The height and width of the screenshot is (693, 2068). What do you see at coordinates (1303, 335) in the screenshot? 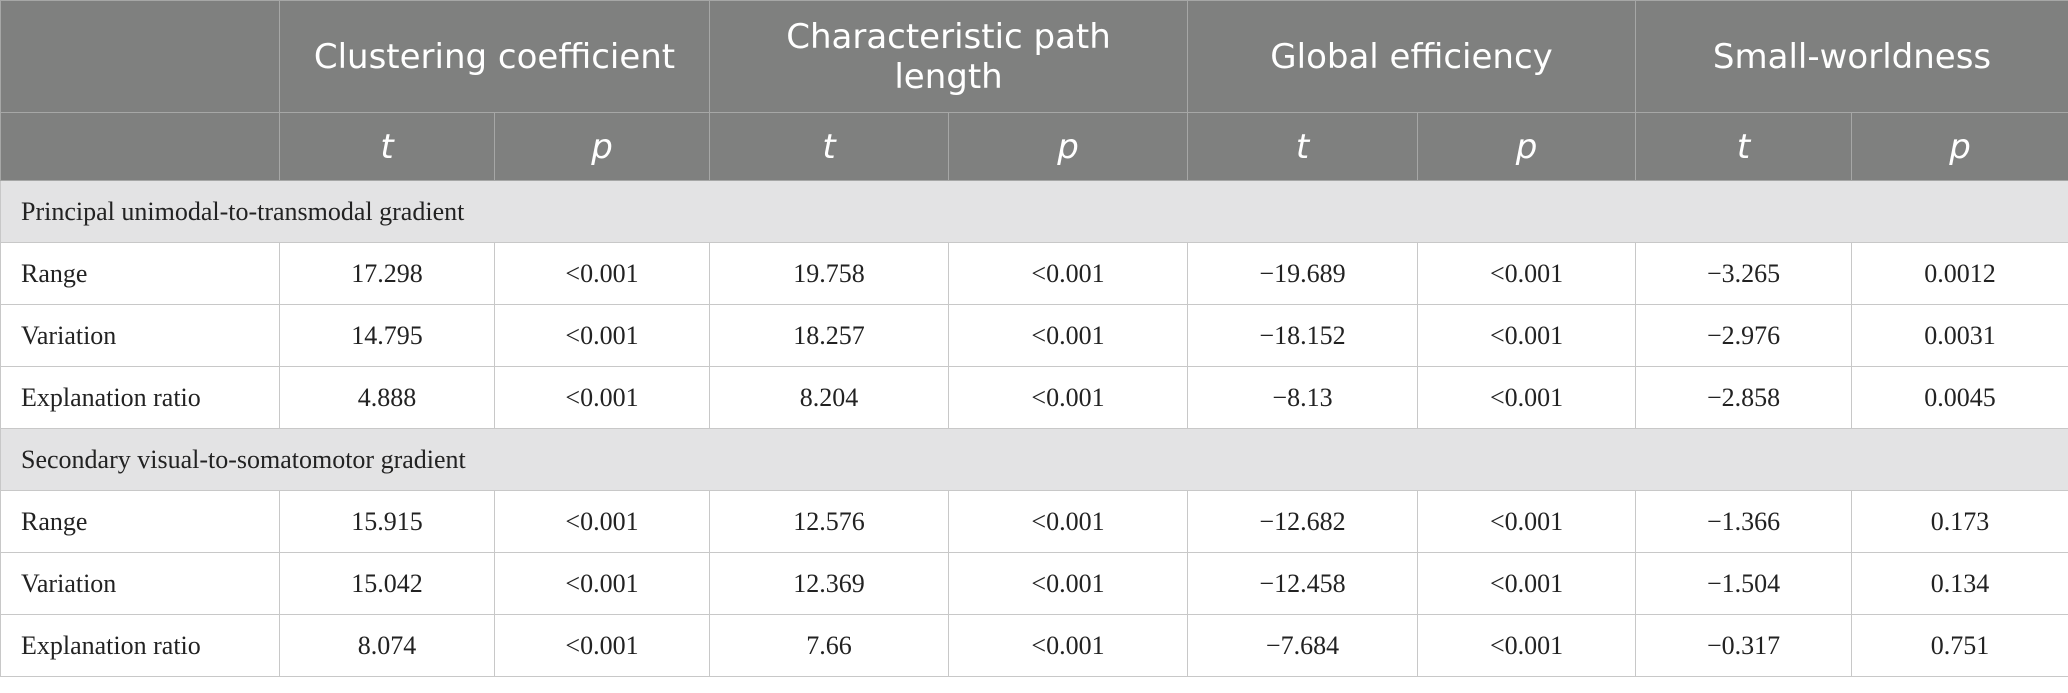
I see `table-cell: −18.152` at bounding box center [1303, 335].